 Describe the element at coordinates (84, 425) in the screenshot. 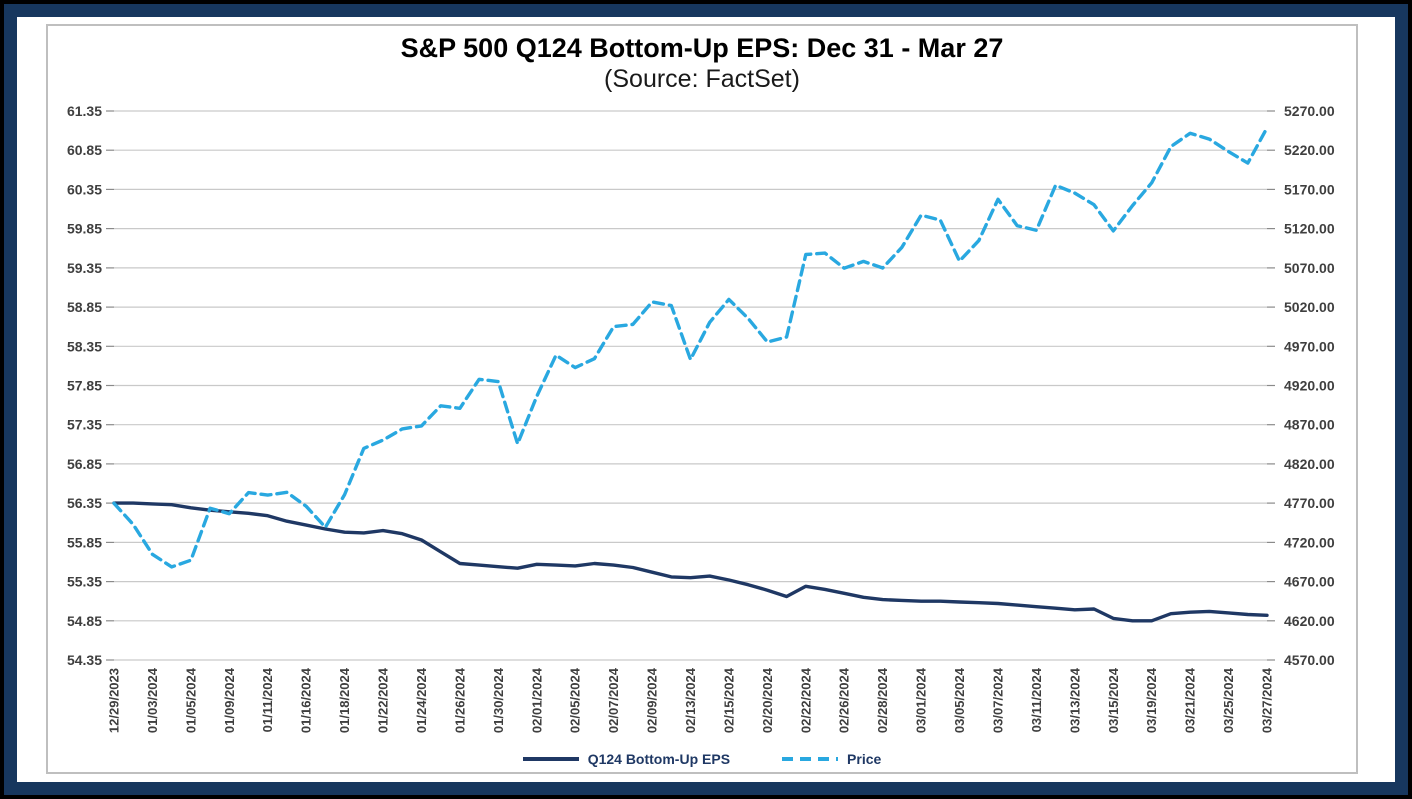

I see `left-axis-tick-label: 57.35` at that location.